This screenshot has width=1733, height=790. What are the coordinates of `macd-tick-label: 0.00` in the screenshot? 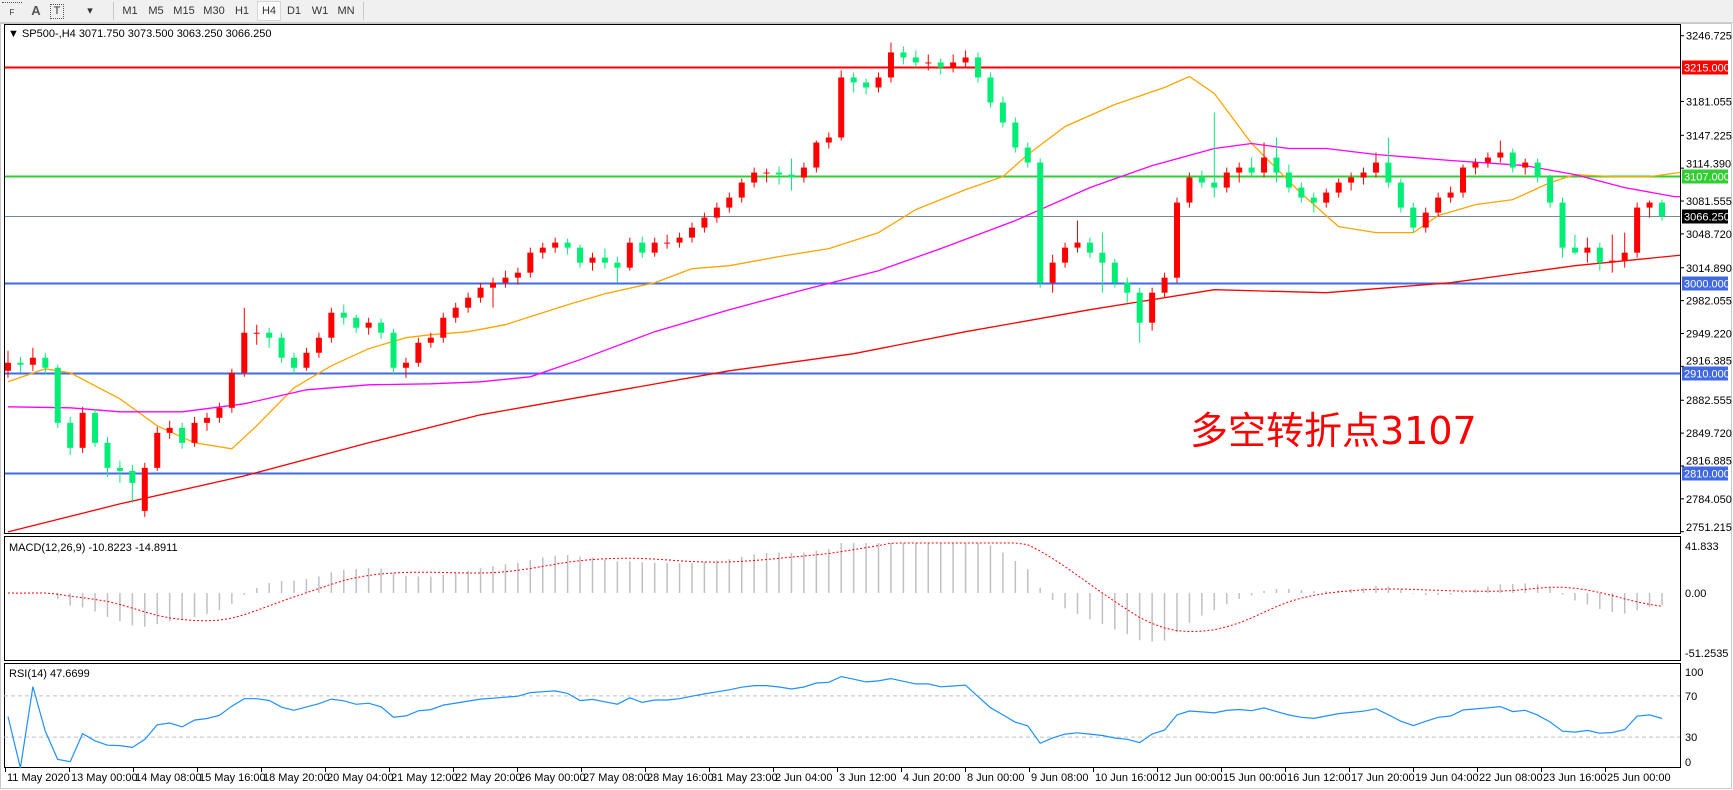 It's located at (1695, 594).